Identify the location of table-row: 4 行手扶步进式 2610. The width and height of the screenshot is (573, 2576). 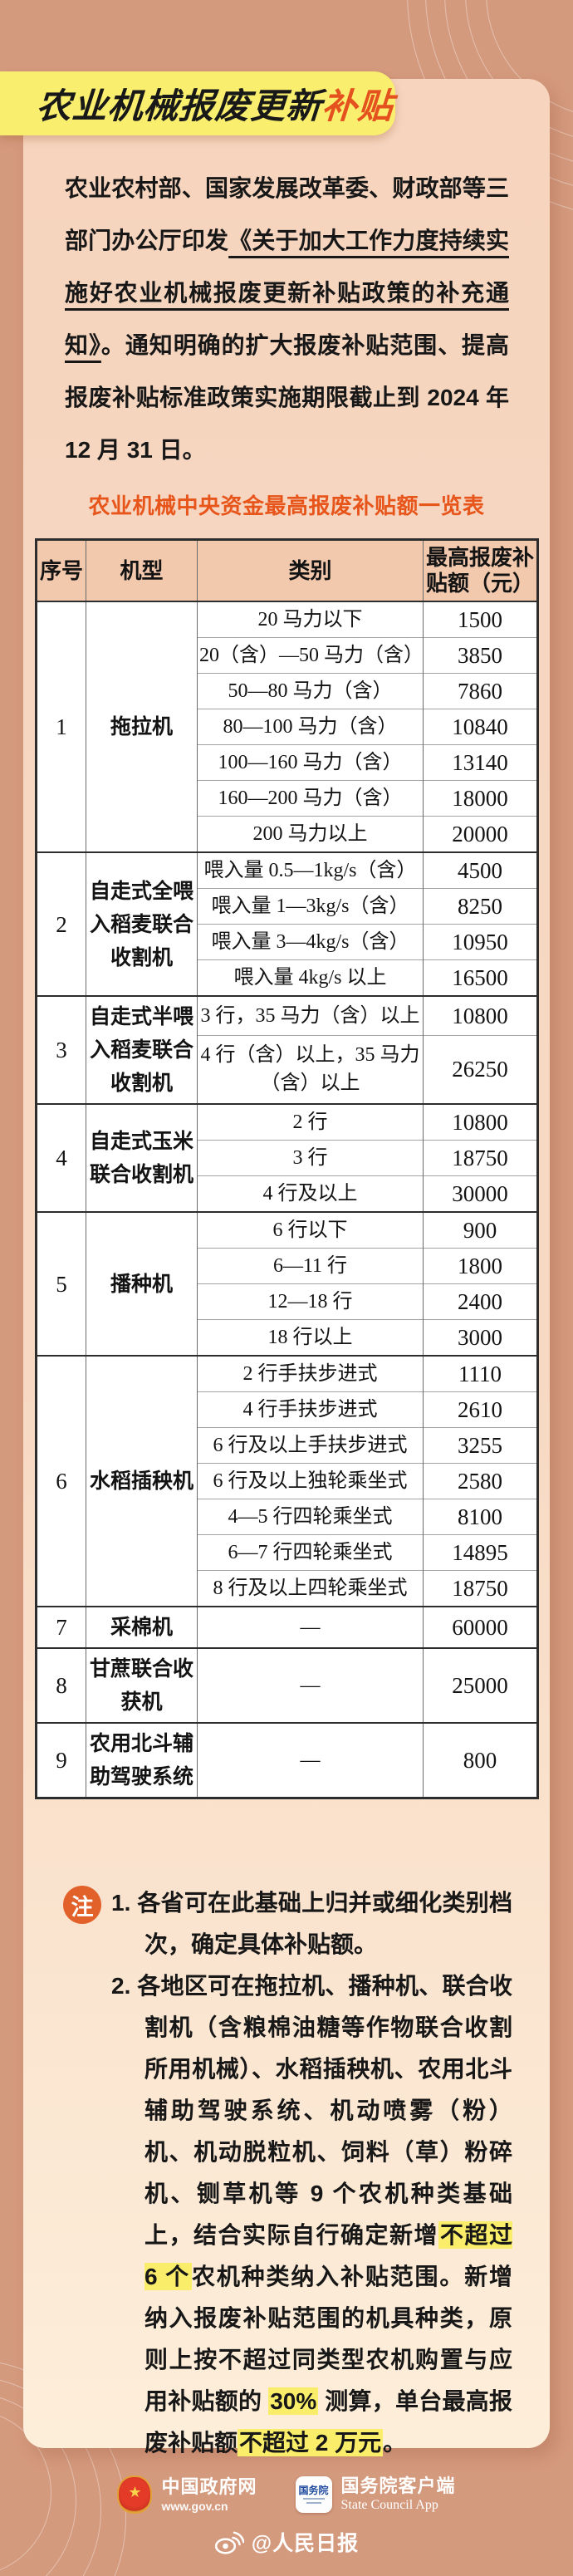
(287, 1409).